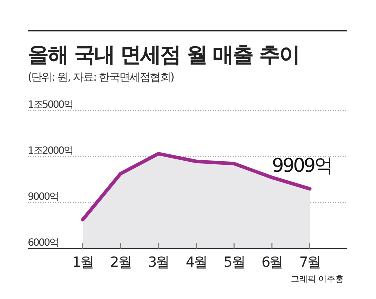 The width and height of the screenshot is (376, 299). Describe the element at coordinates (234, 263) in the screenshot. I see `x-tick-label: 5월` at that location.